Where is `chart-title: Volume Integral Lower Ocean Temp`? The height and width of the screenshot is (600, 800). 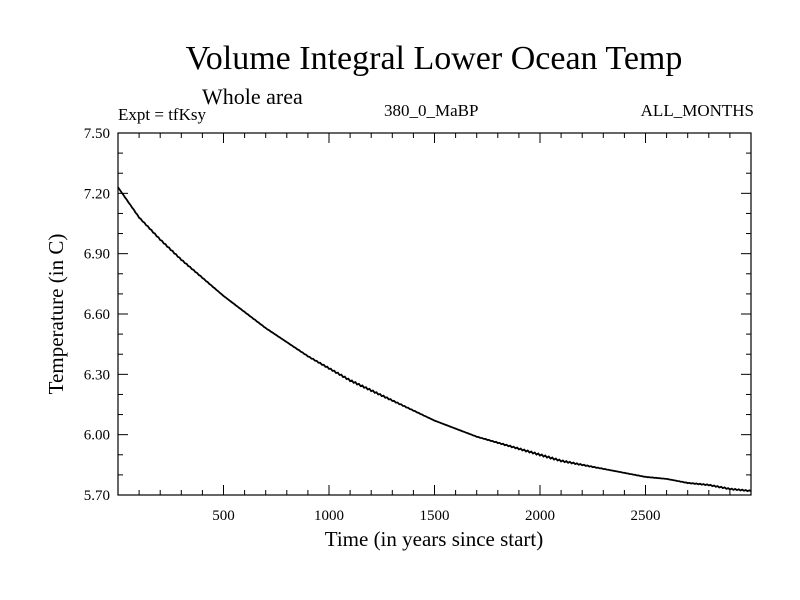
chart-title: Volume Integral Lower Ocean Temp is located at coordinates (434, 58).